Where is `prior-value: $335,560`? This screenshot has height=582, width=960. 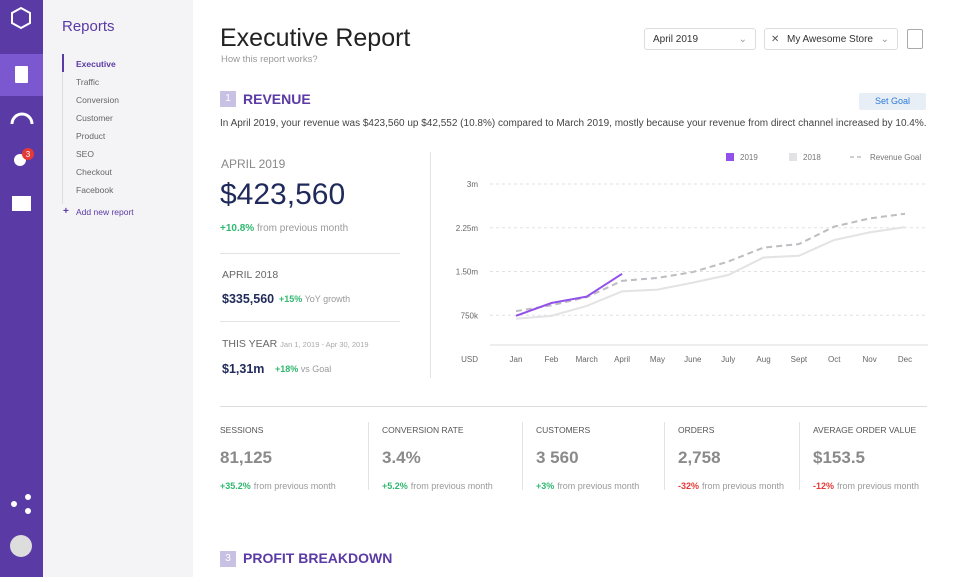
prior-value: $335,560 is located at coordinates (248, 299).